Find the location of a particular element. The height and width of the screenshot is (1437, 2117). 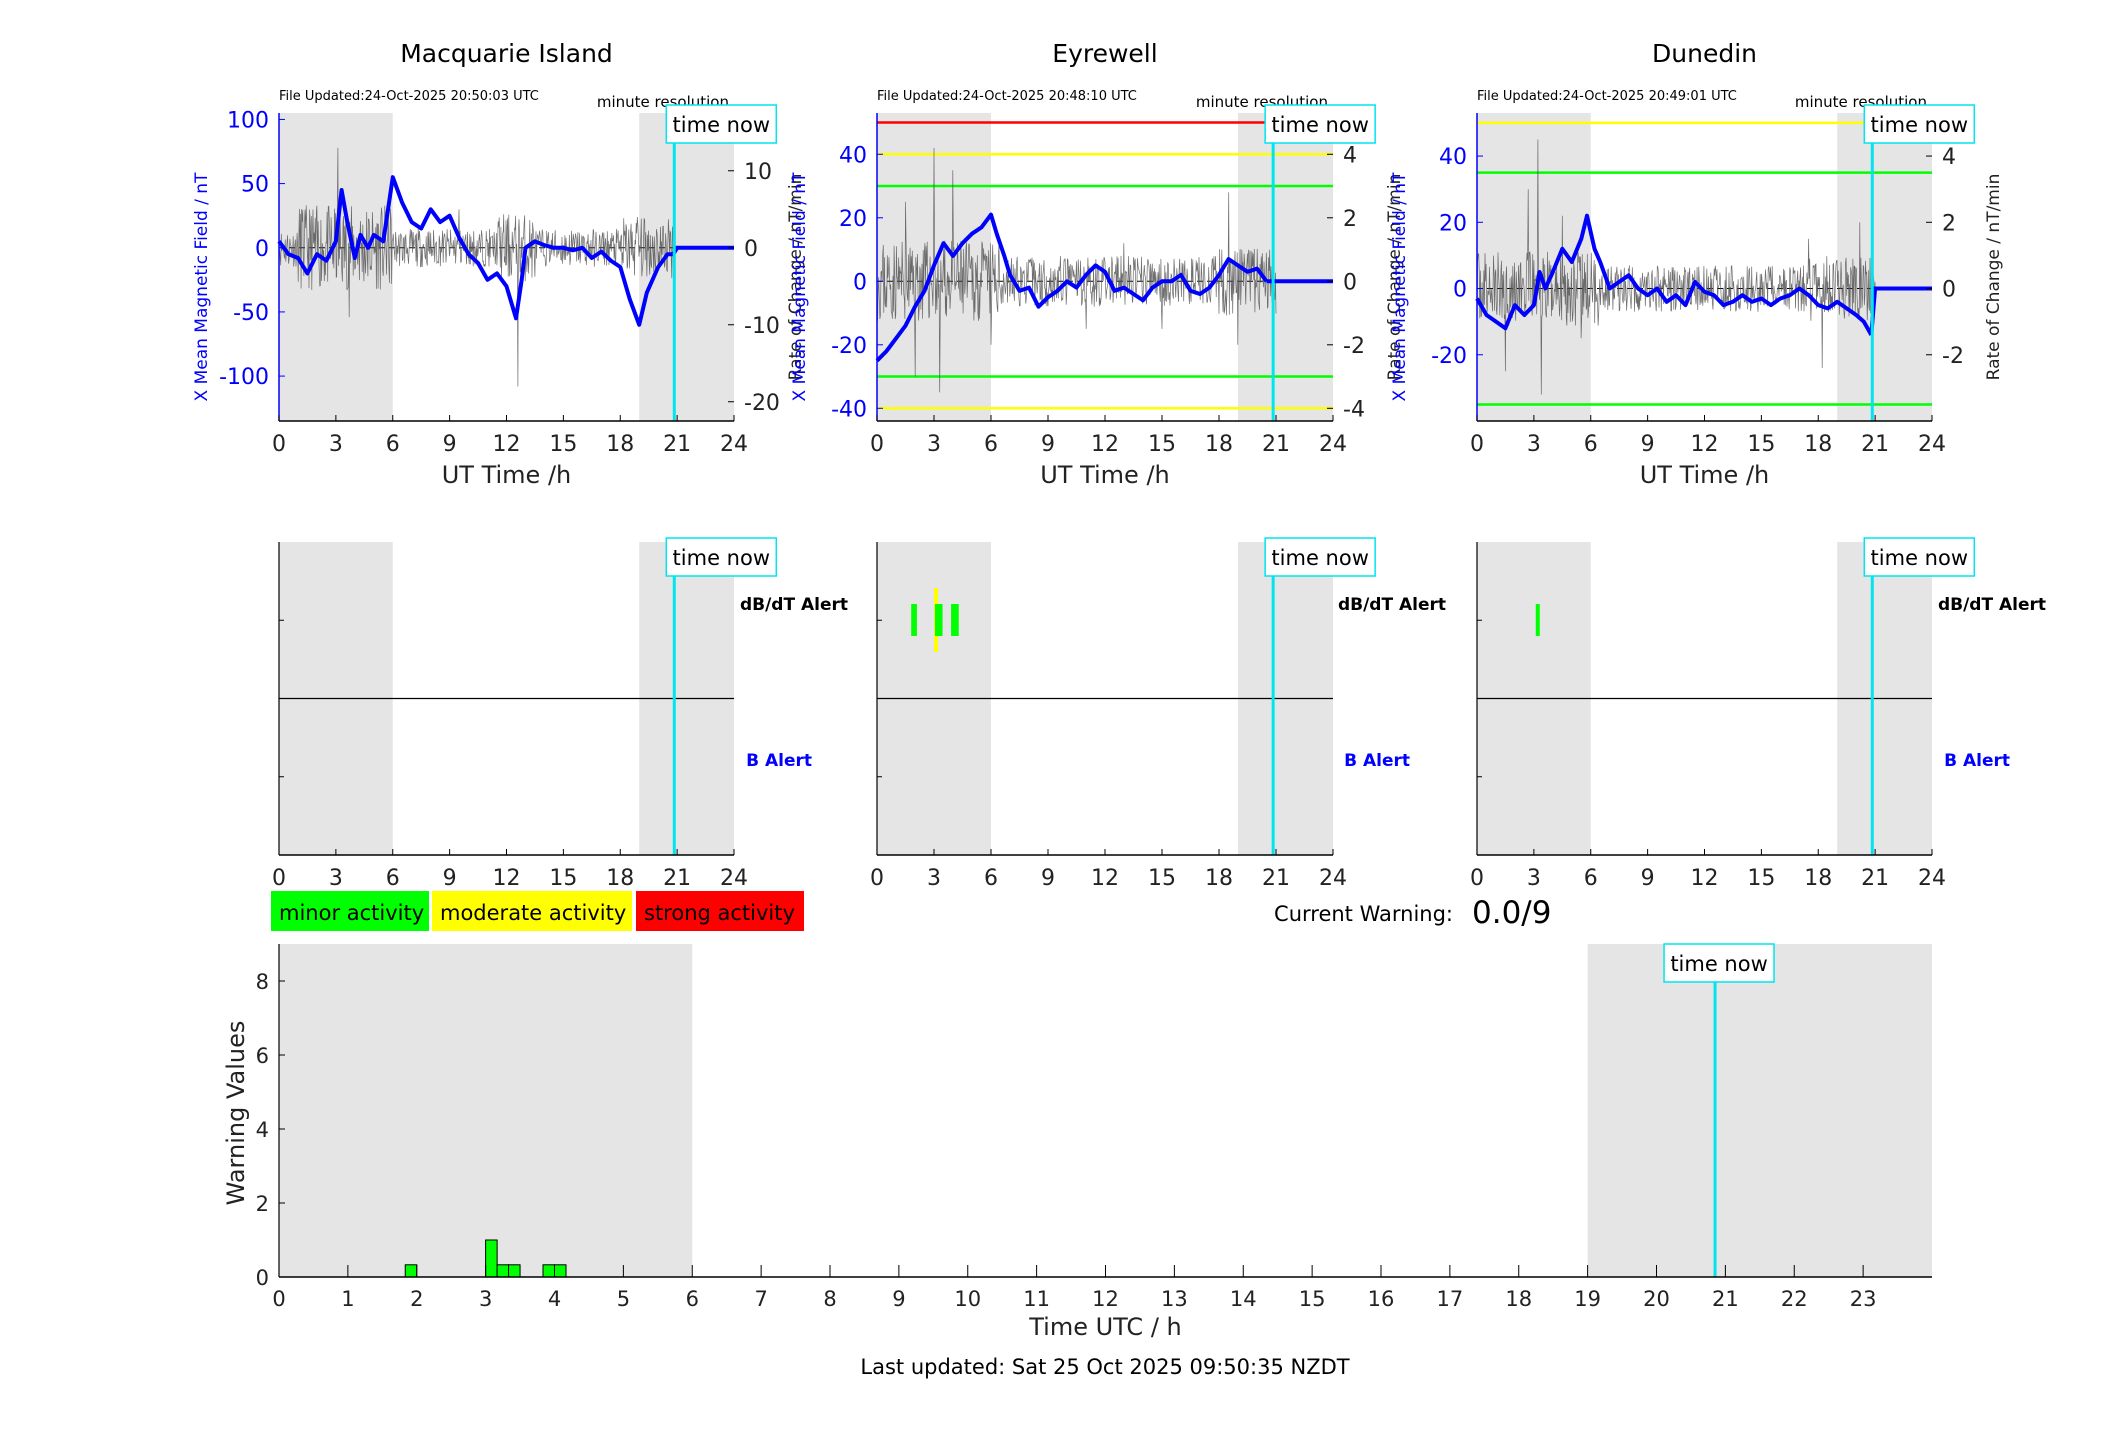

file-updated: File Updated:24-Oct-2025 20:50:03 UTC is located at coordinates (409, 96).